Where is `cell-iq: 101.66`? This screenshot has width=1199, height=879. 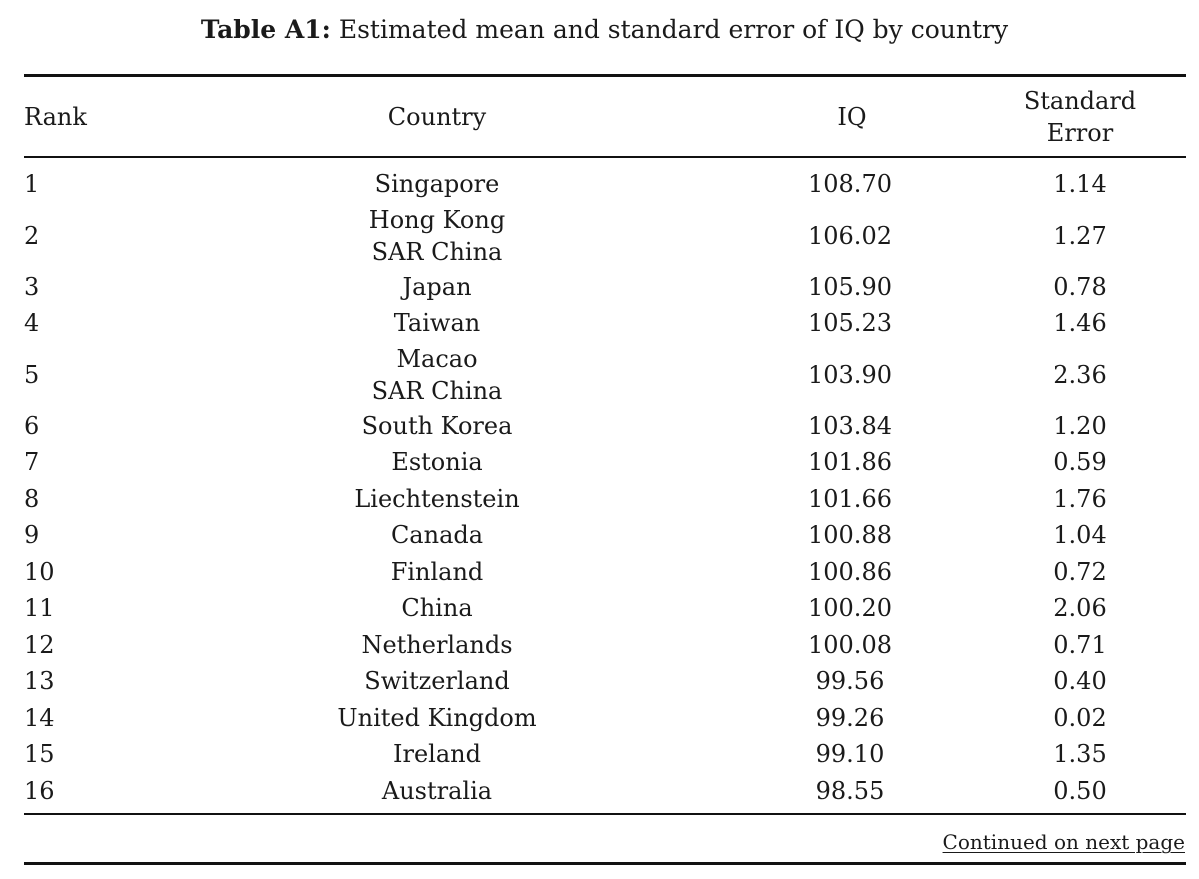 cell-iq: 101.66 is located at coordinates (850, 498).